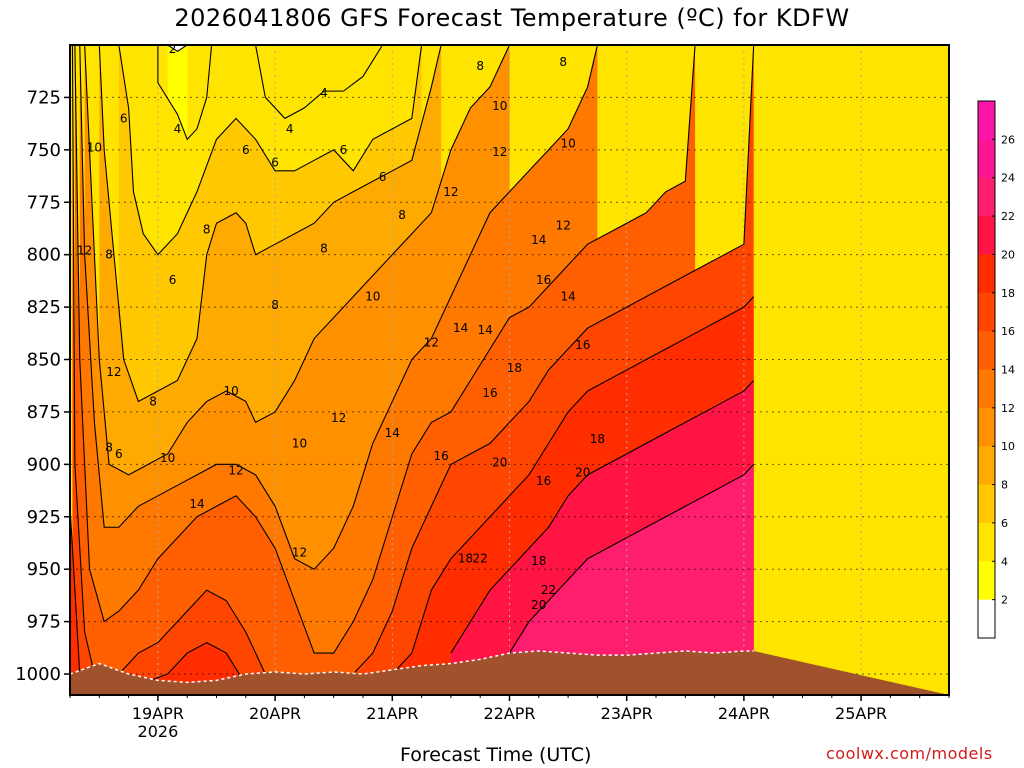 Image resolution: width=1024 pixels, height=768 pixels. What do you see at coordinates (548, 590) in the screenshot?
I see `contour-label: 22` at bounding box center [548, 590].